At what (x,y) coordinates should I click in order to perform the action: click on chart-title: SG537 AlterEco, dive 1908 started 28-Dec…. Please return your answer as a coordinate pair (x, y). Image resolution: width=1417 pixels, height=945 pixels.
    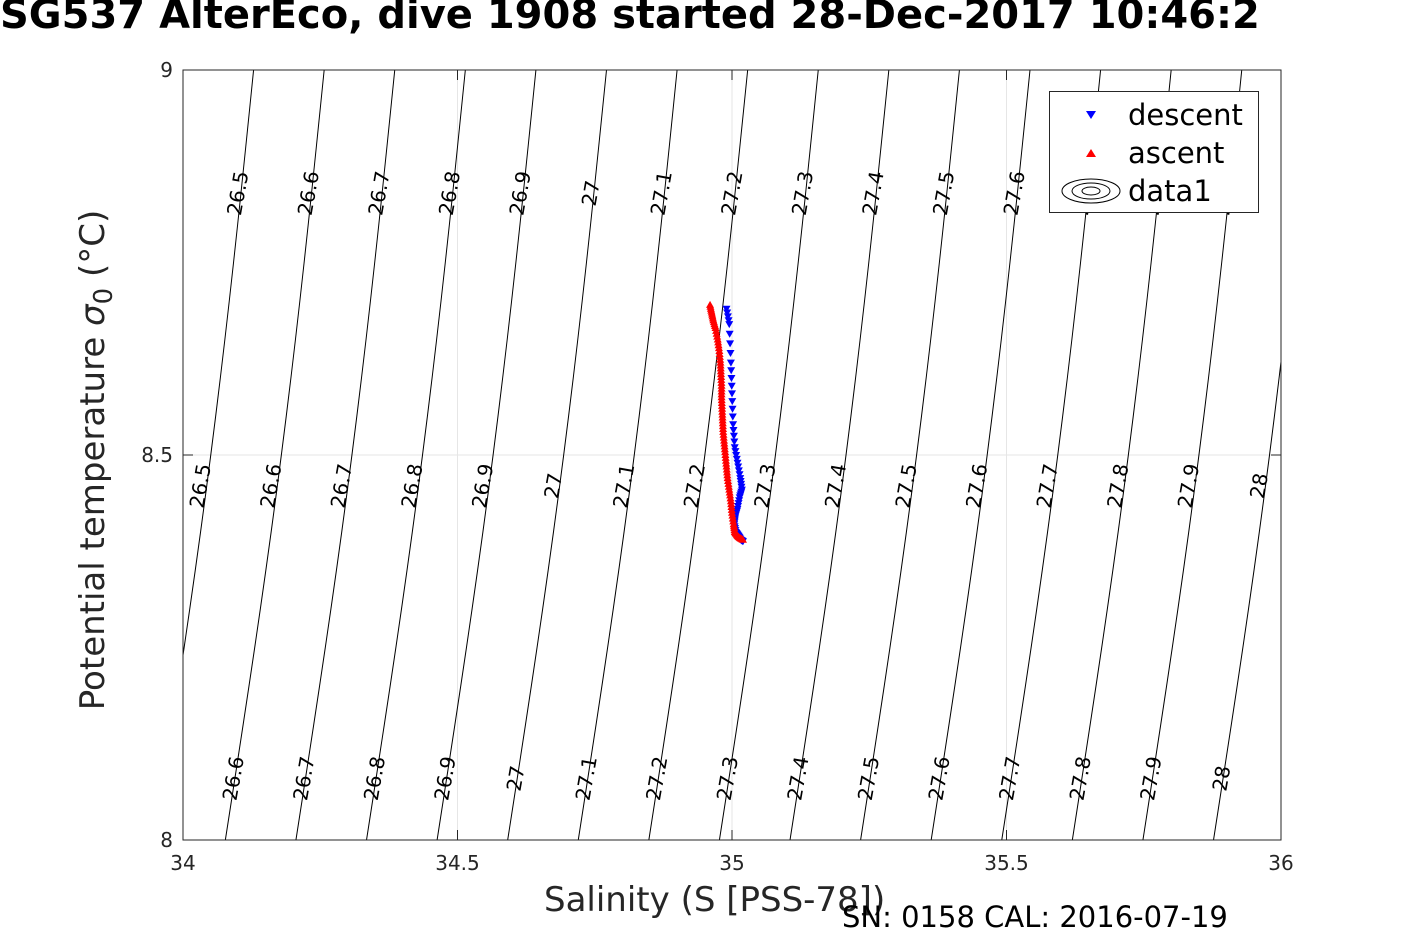
    Looking at the image, I should click on (630, 19).